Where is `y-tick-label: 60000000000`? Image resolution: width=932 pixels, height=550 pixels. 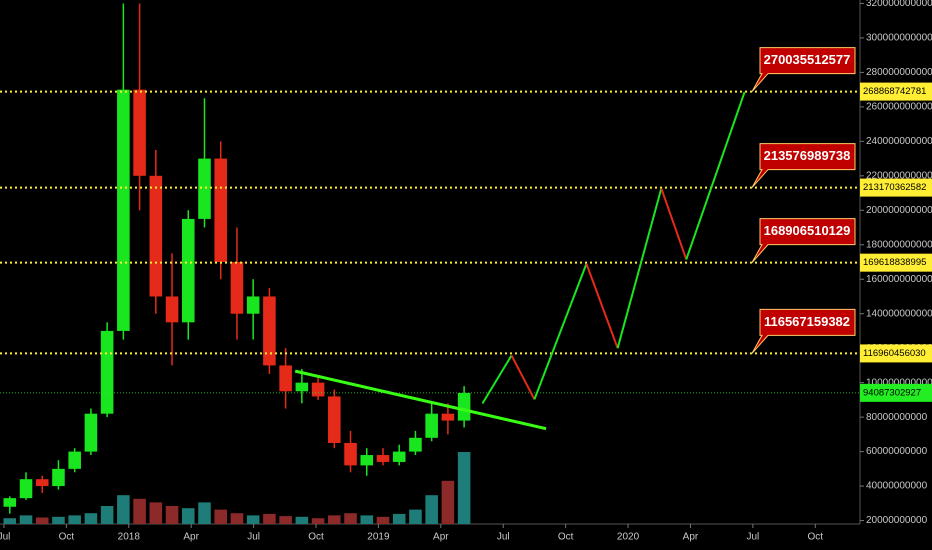 y-tick-label: 60000000000 is located at coordinates (897, 451).